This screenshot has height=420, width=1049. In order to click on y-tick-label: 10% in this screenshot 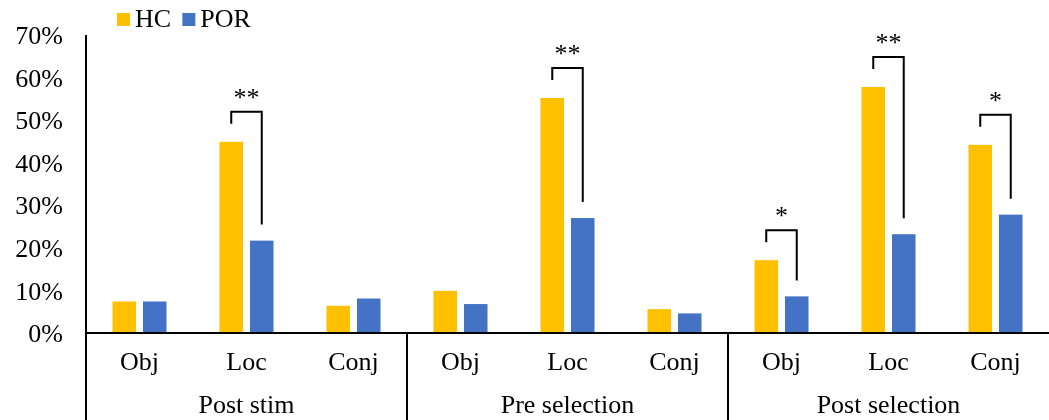, I will do `click(39, 291)`.